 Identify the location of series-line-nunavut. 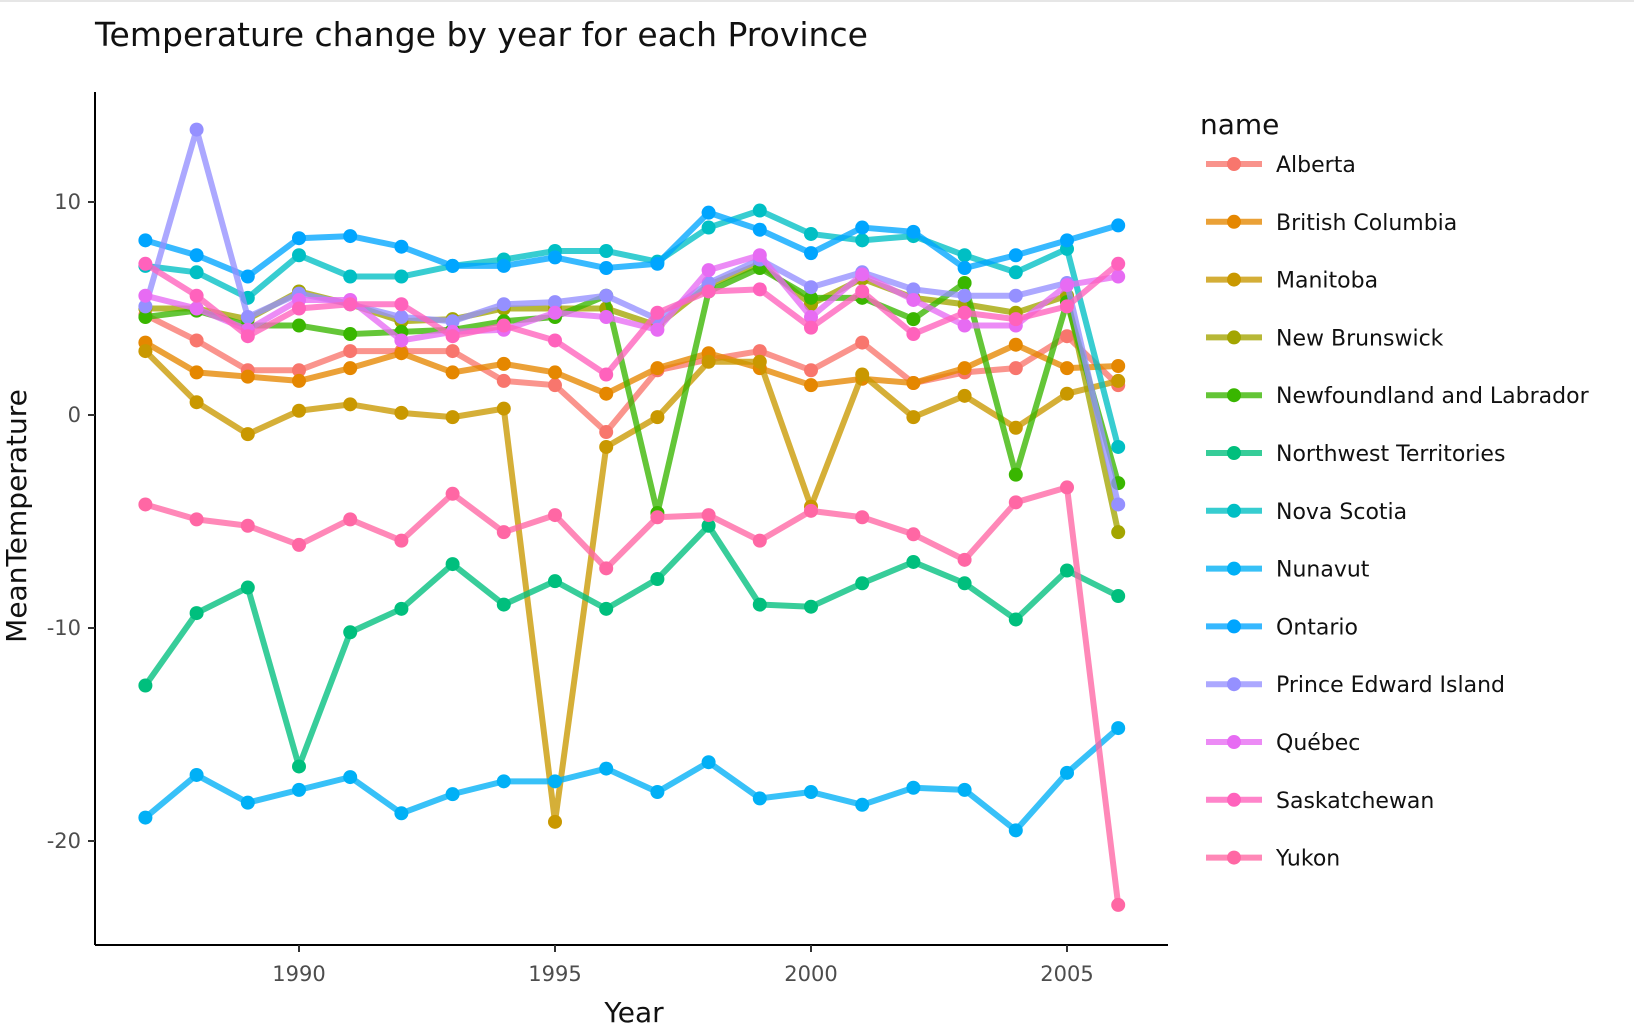
(632, 779).